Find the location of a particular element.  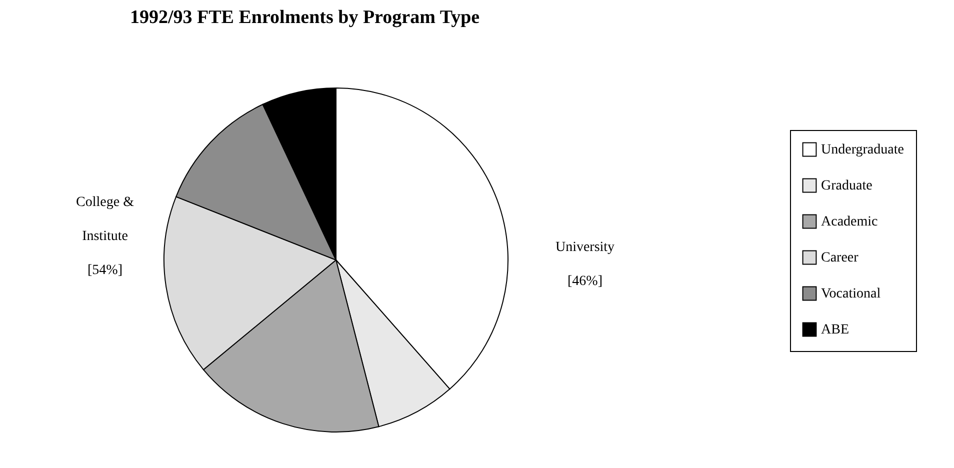

chart-title: 1992/93 FTE Enrolments by Program Type is located at coordinates (305, 17).